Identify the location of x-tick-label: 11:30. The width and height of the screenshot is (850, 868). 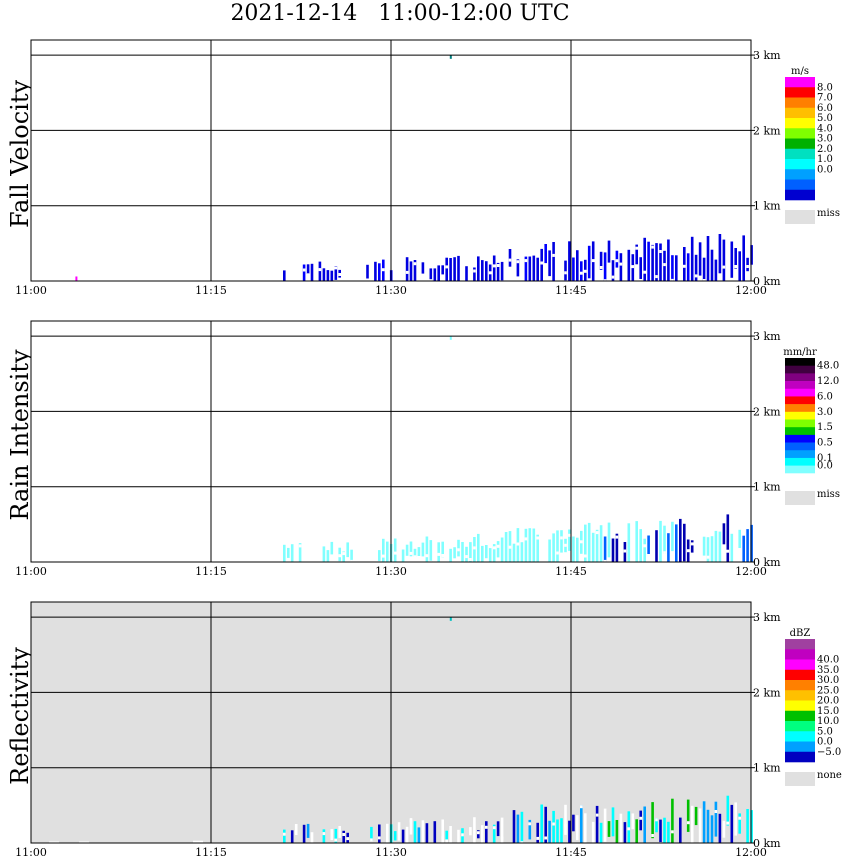
(391, 290).